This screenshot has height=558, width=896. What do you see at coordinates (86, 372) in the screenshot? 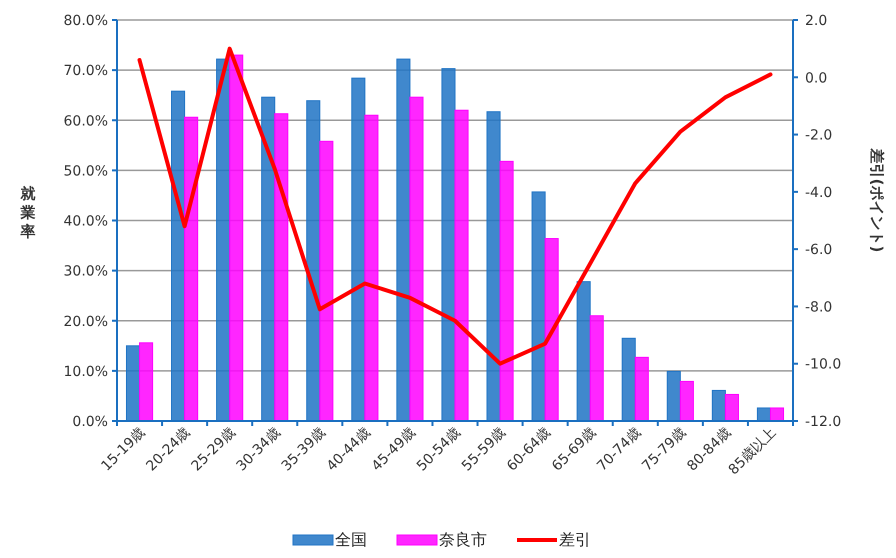
I see `y-tick-label: 10.0%` at bounding box center [86, 372].